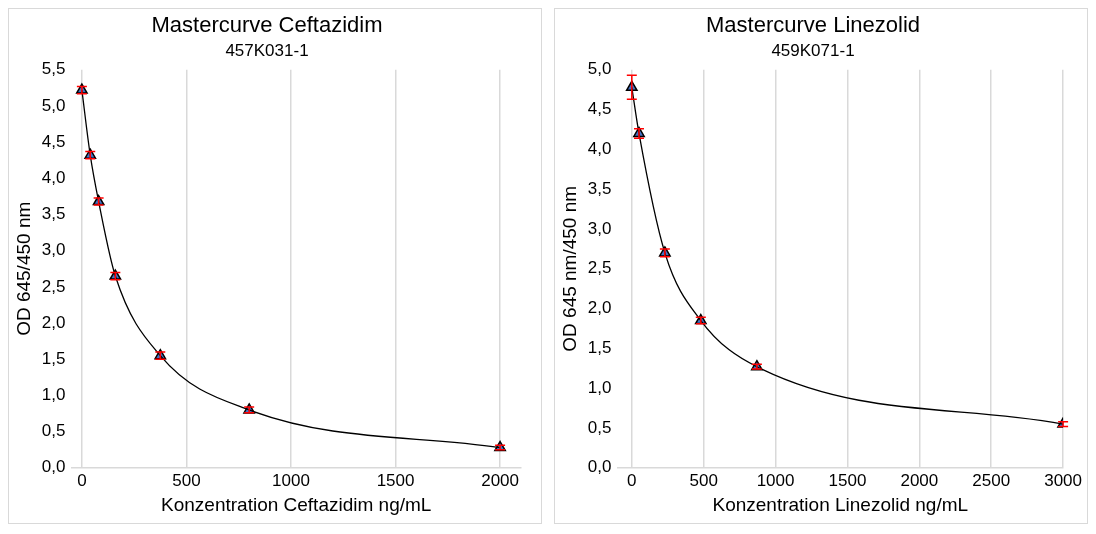 This screenshot has height=534, width=1096. I want to click on x-axis-title: Konzentration Linezolid ng/mL, so click(840, 504).